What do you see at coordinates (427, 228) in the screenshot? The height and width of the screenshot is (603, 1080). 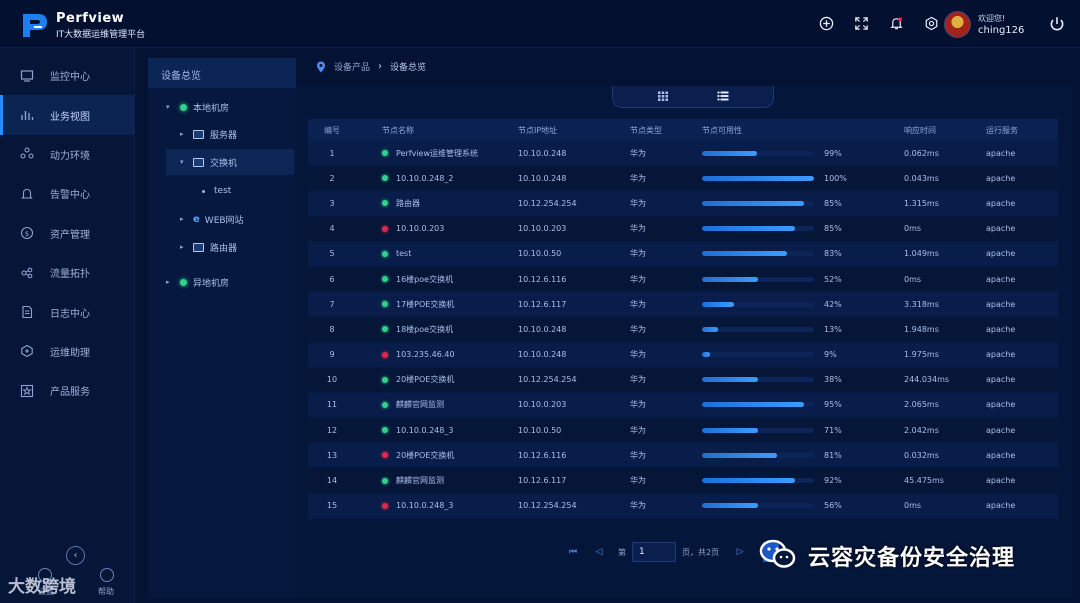 I see `cell-name: 10.10.0.203` at bounding box center [427, 228].